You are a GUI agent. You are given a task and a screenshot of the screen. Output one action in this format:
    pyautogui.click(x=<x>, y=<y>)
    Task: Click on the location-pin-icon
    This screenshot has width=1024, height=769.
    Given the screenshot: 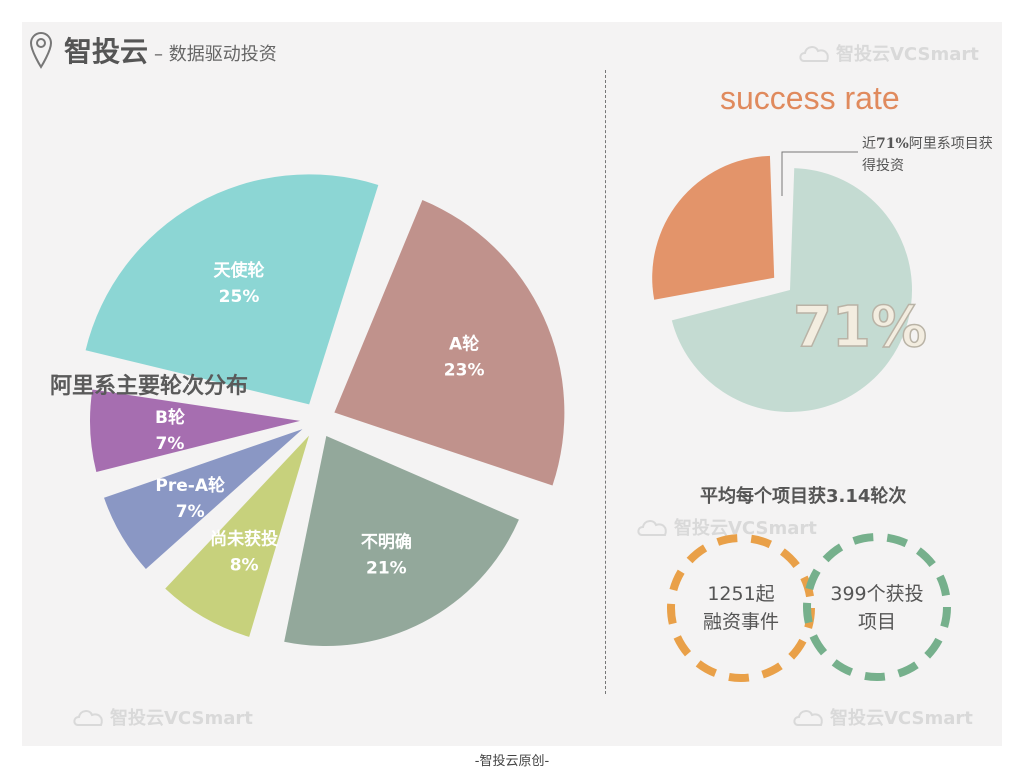 What is the action you would take?
    pyautogui.click(x=41, y=50)
    